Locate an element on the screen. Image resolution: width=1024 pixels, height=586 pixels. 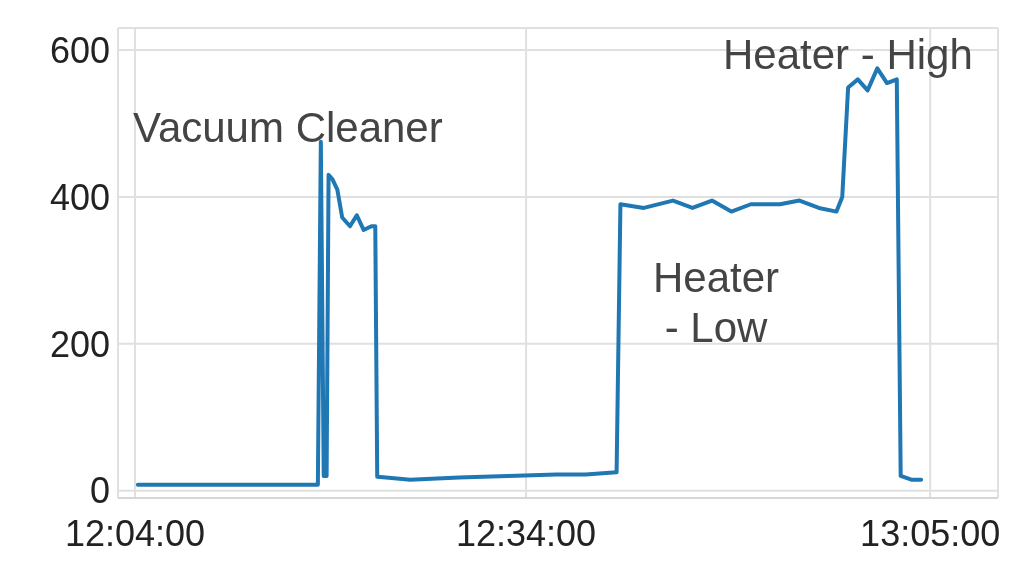
x-tick-label: 12:34:00 is located at coordinates (526, 533).